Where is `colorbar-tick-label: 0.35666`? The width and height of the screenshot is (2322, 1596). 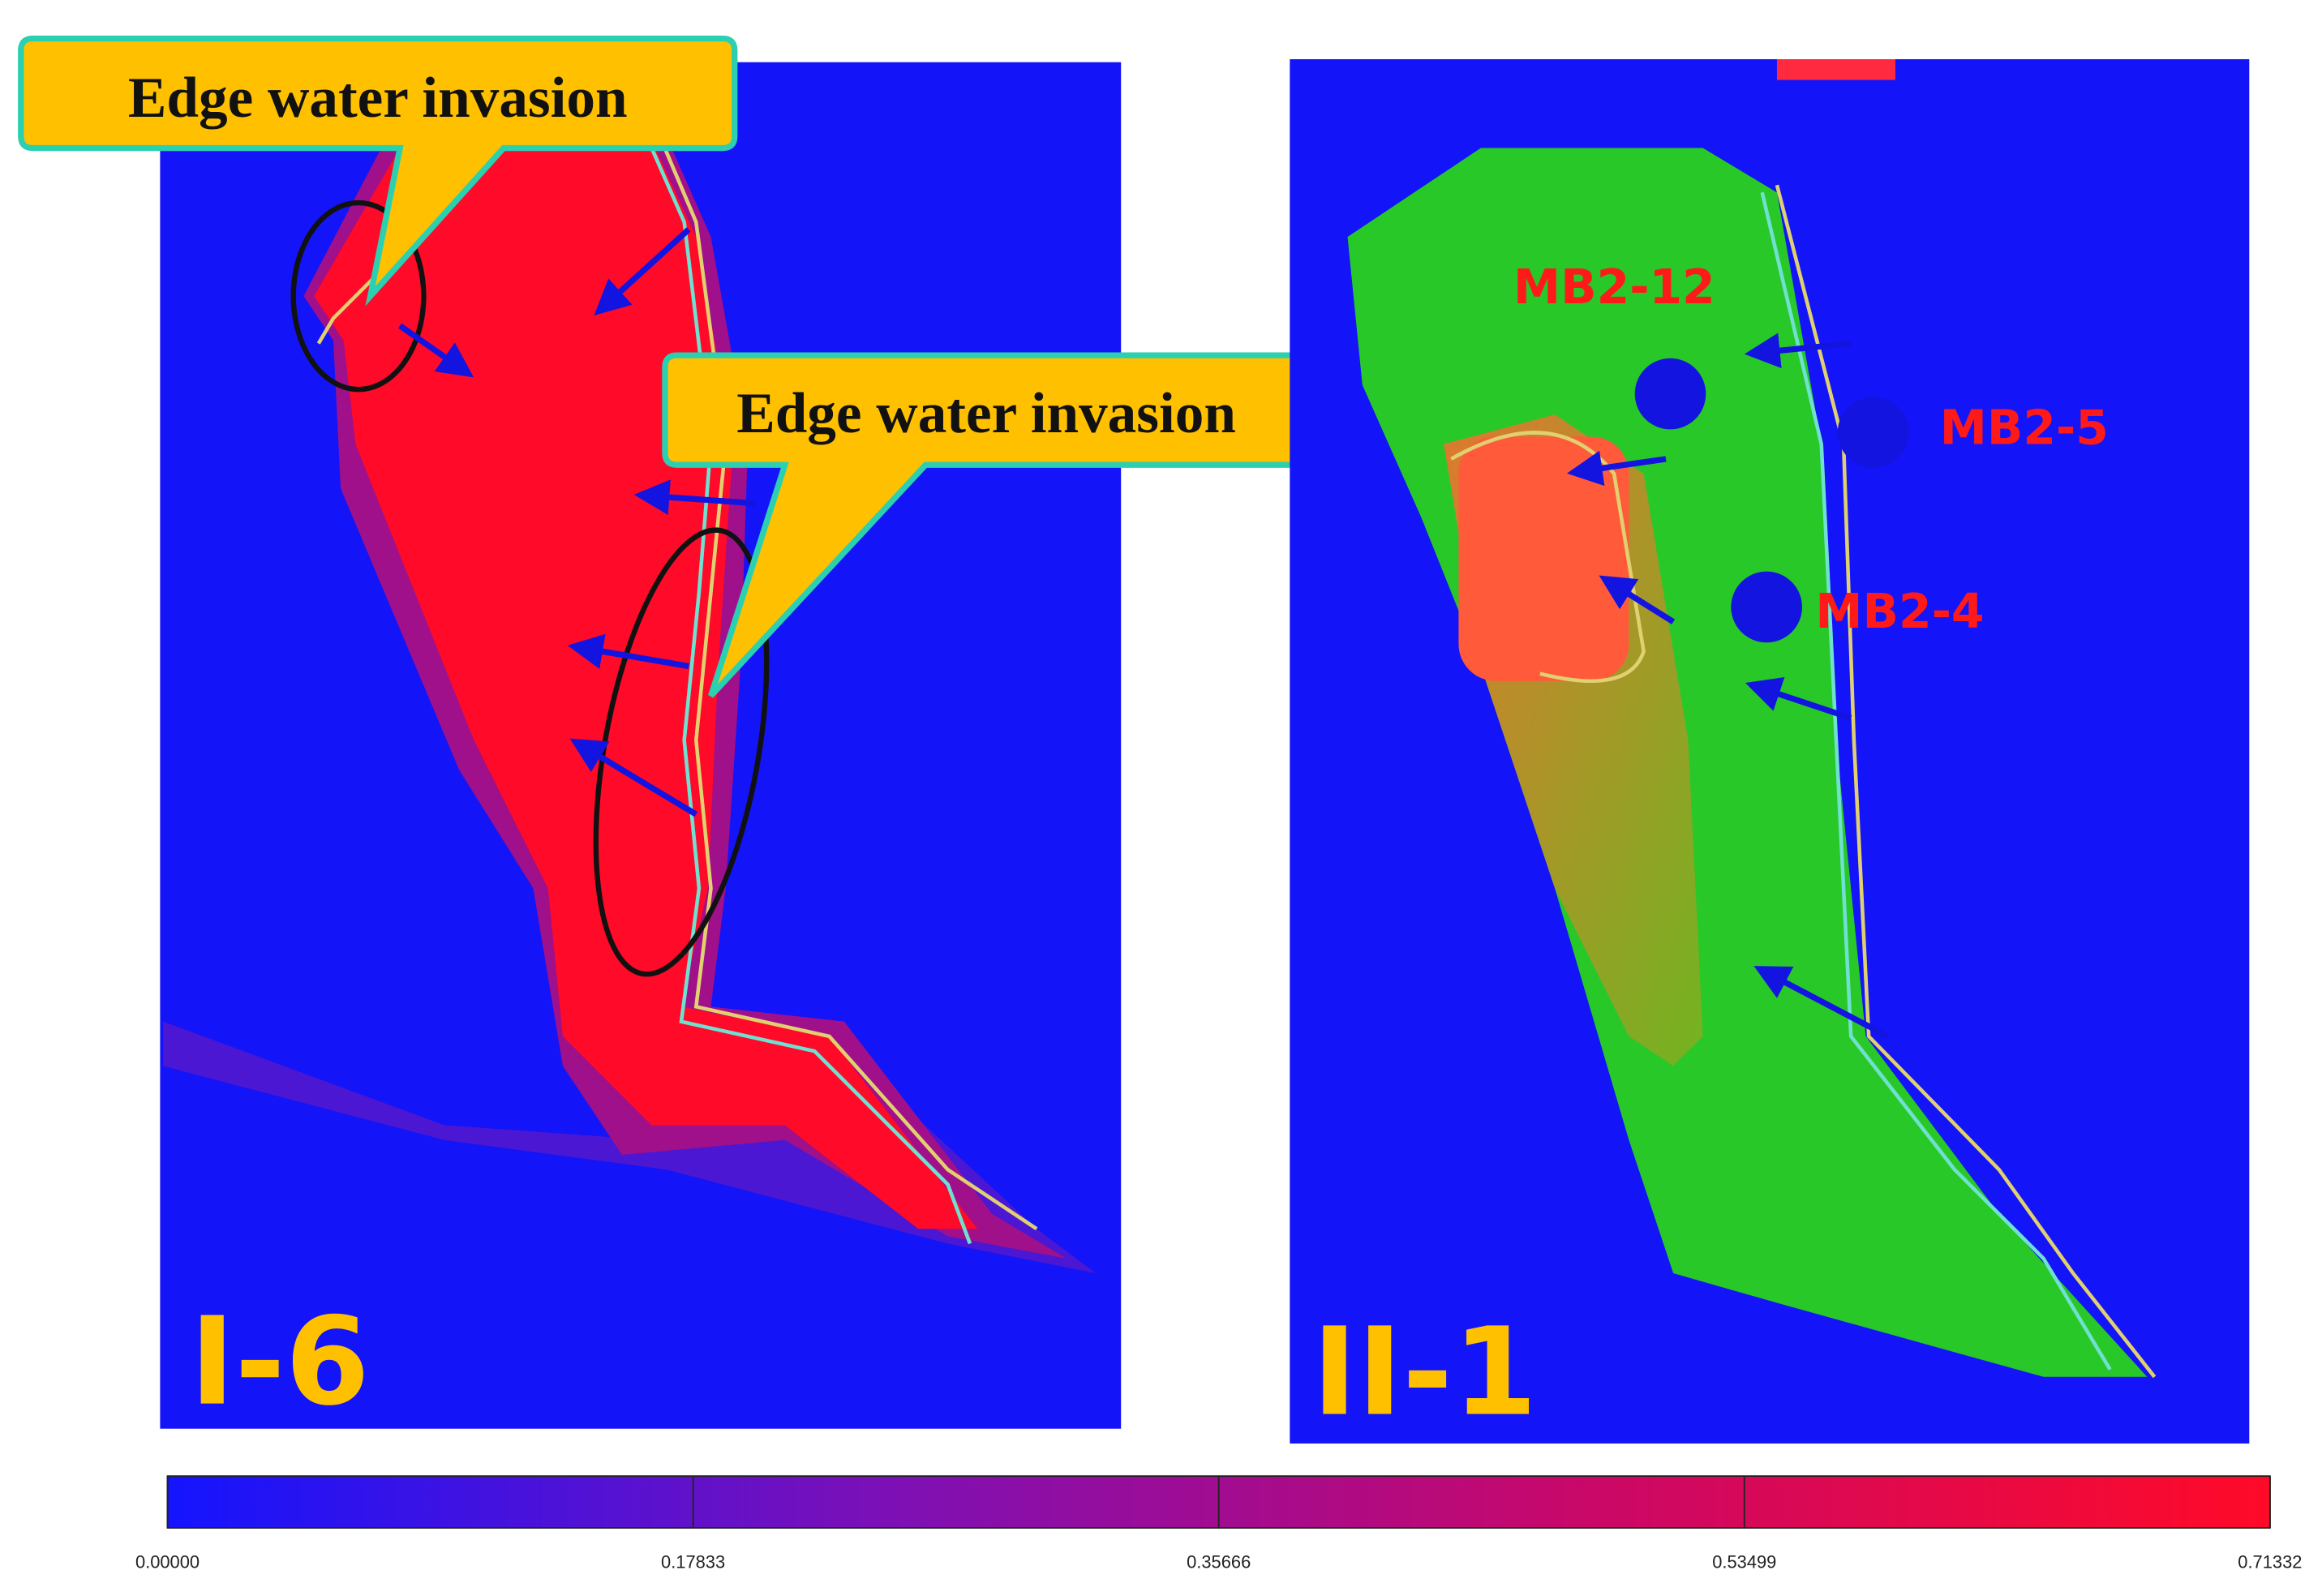
colorbar-tick-label: 0.35666 is located at coordinates (1219, 1561).